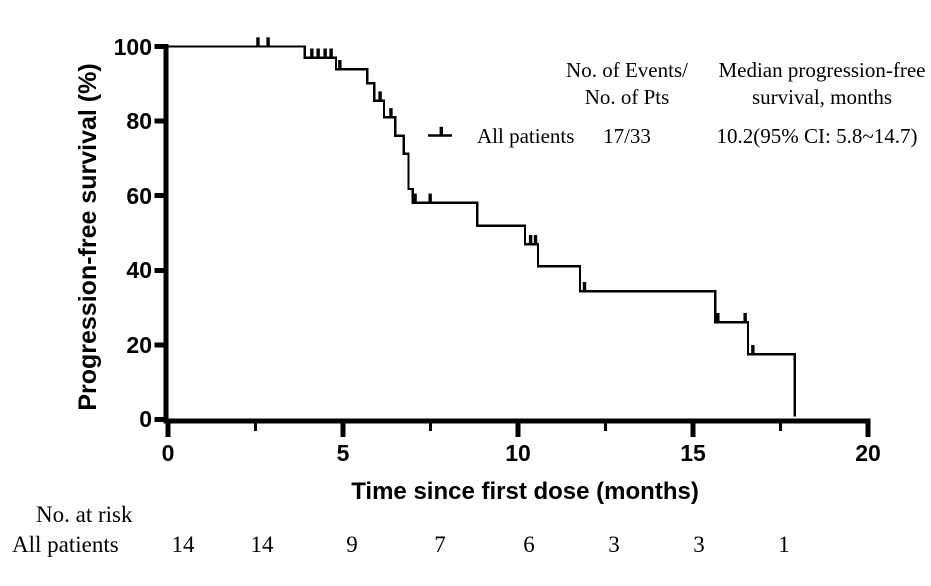  I want to click on x-tick-label-20: 20, so click(868, 453).